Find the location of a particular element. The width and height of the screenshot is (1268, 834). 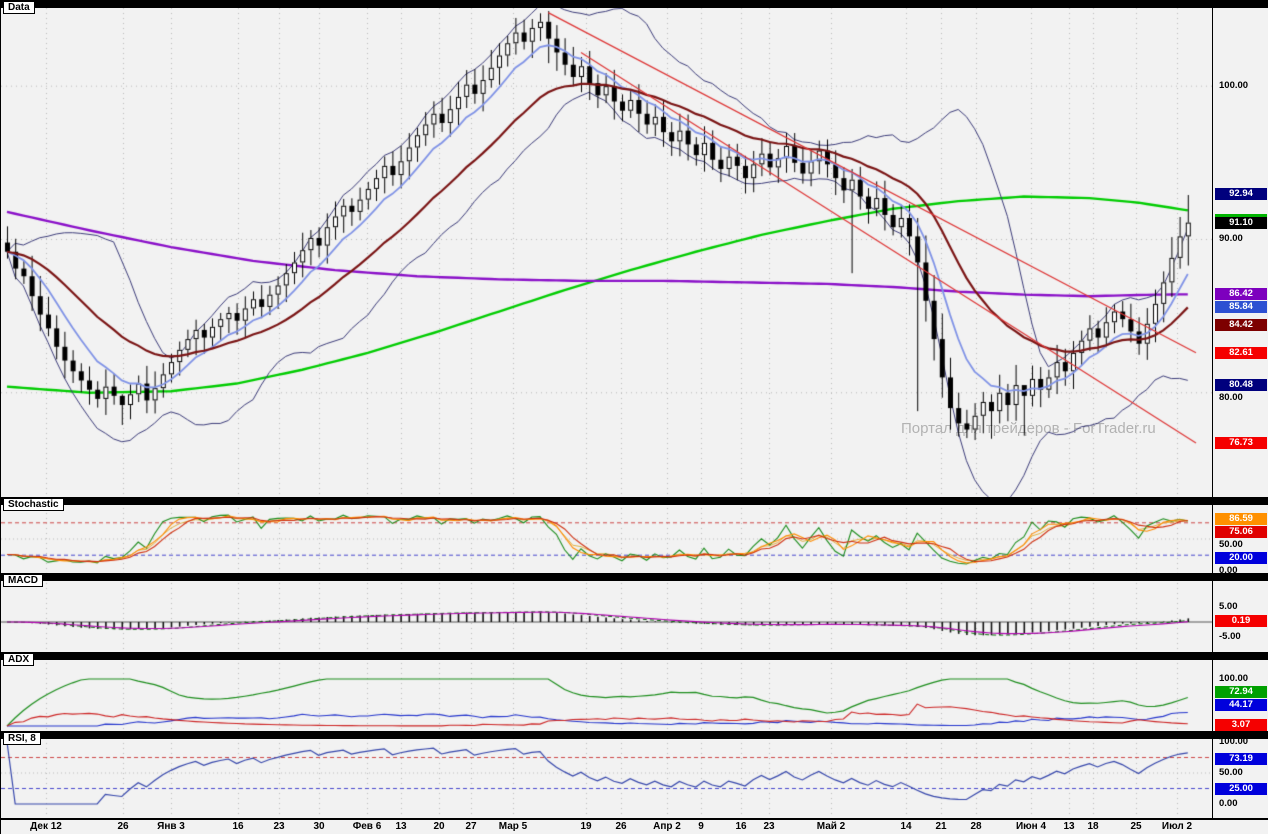

panel-divider-rsi: RSI, 8 is located at coordinates (634, 738).